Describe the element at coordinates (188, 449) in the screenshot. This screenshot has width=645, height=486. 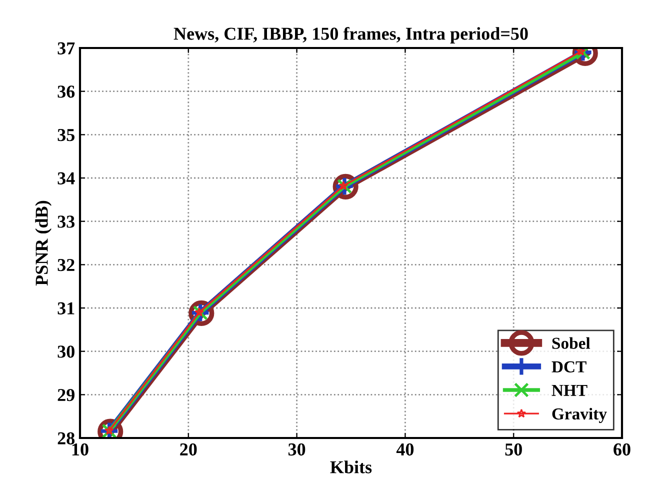
I see `x-tick-label: 20` at that location.